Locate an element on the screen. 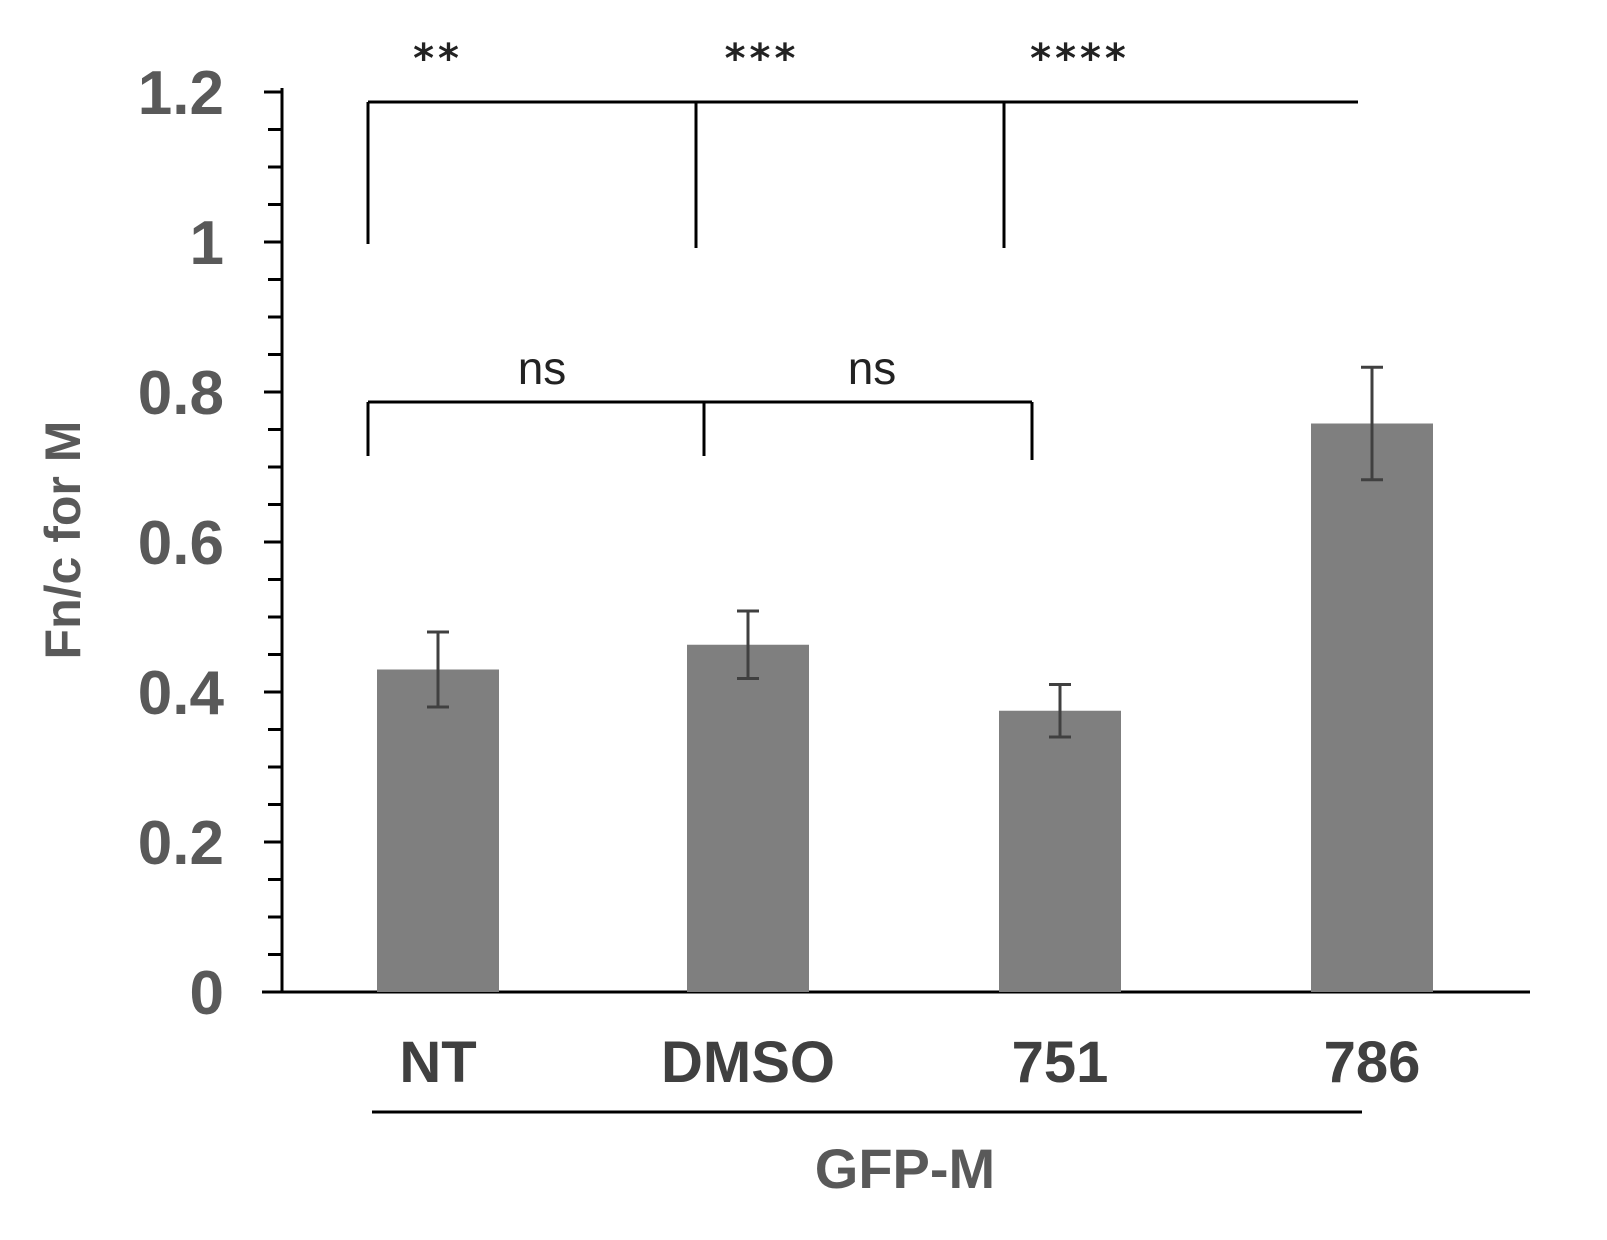 The height and width of the screenshot is (1240, 1607). y-axis-title: Fn/c for M is located at coordinates (63, 540).